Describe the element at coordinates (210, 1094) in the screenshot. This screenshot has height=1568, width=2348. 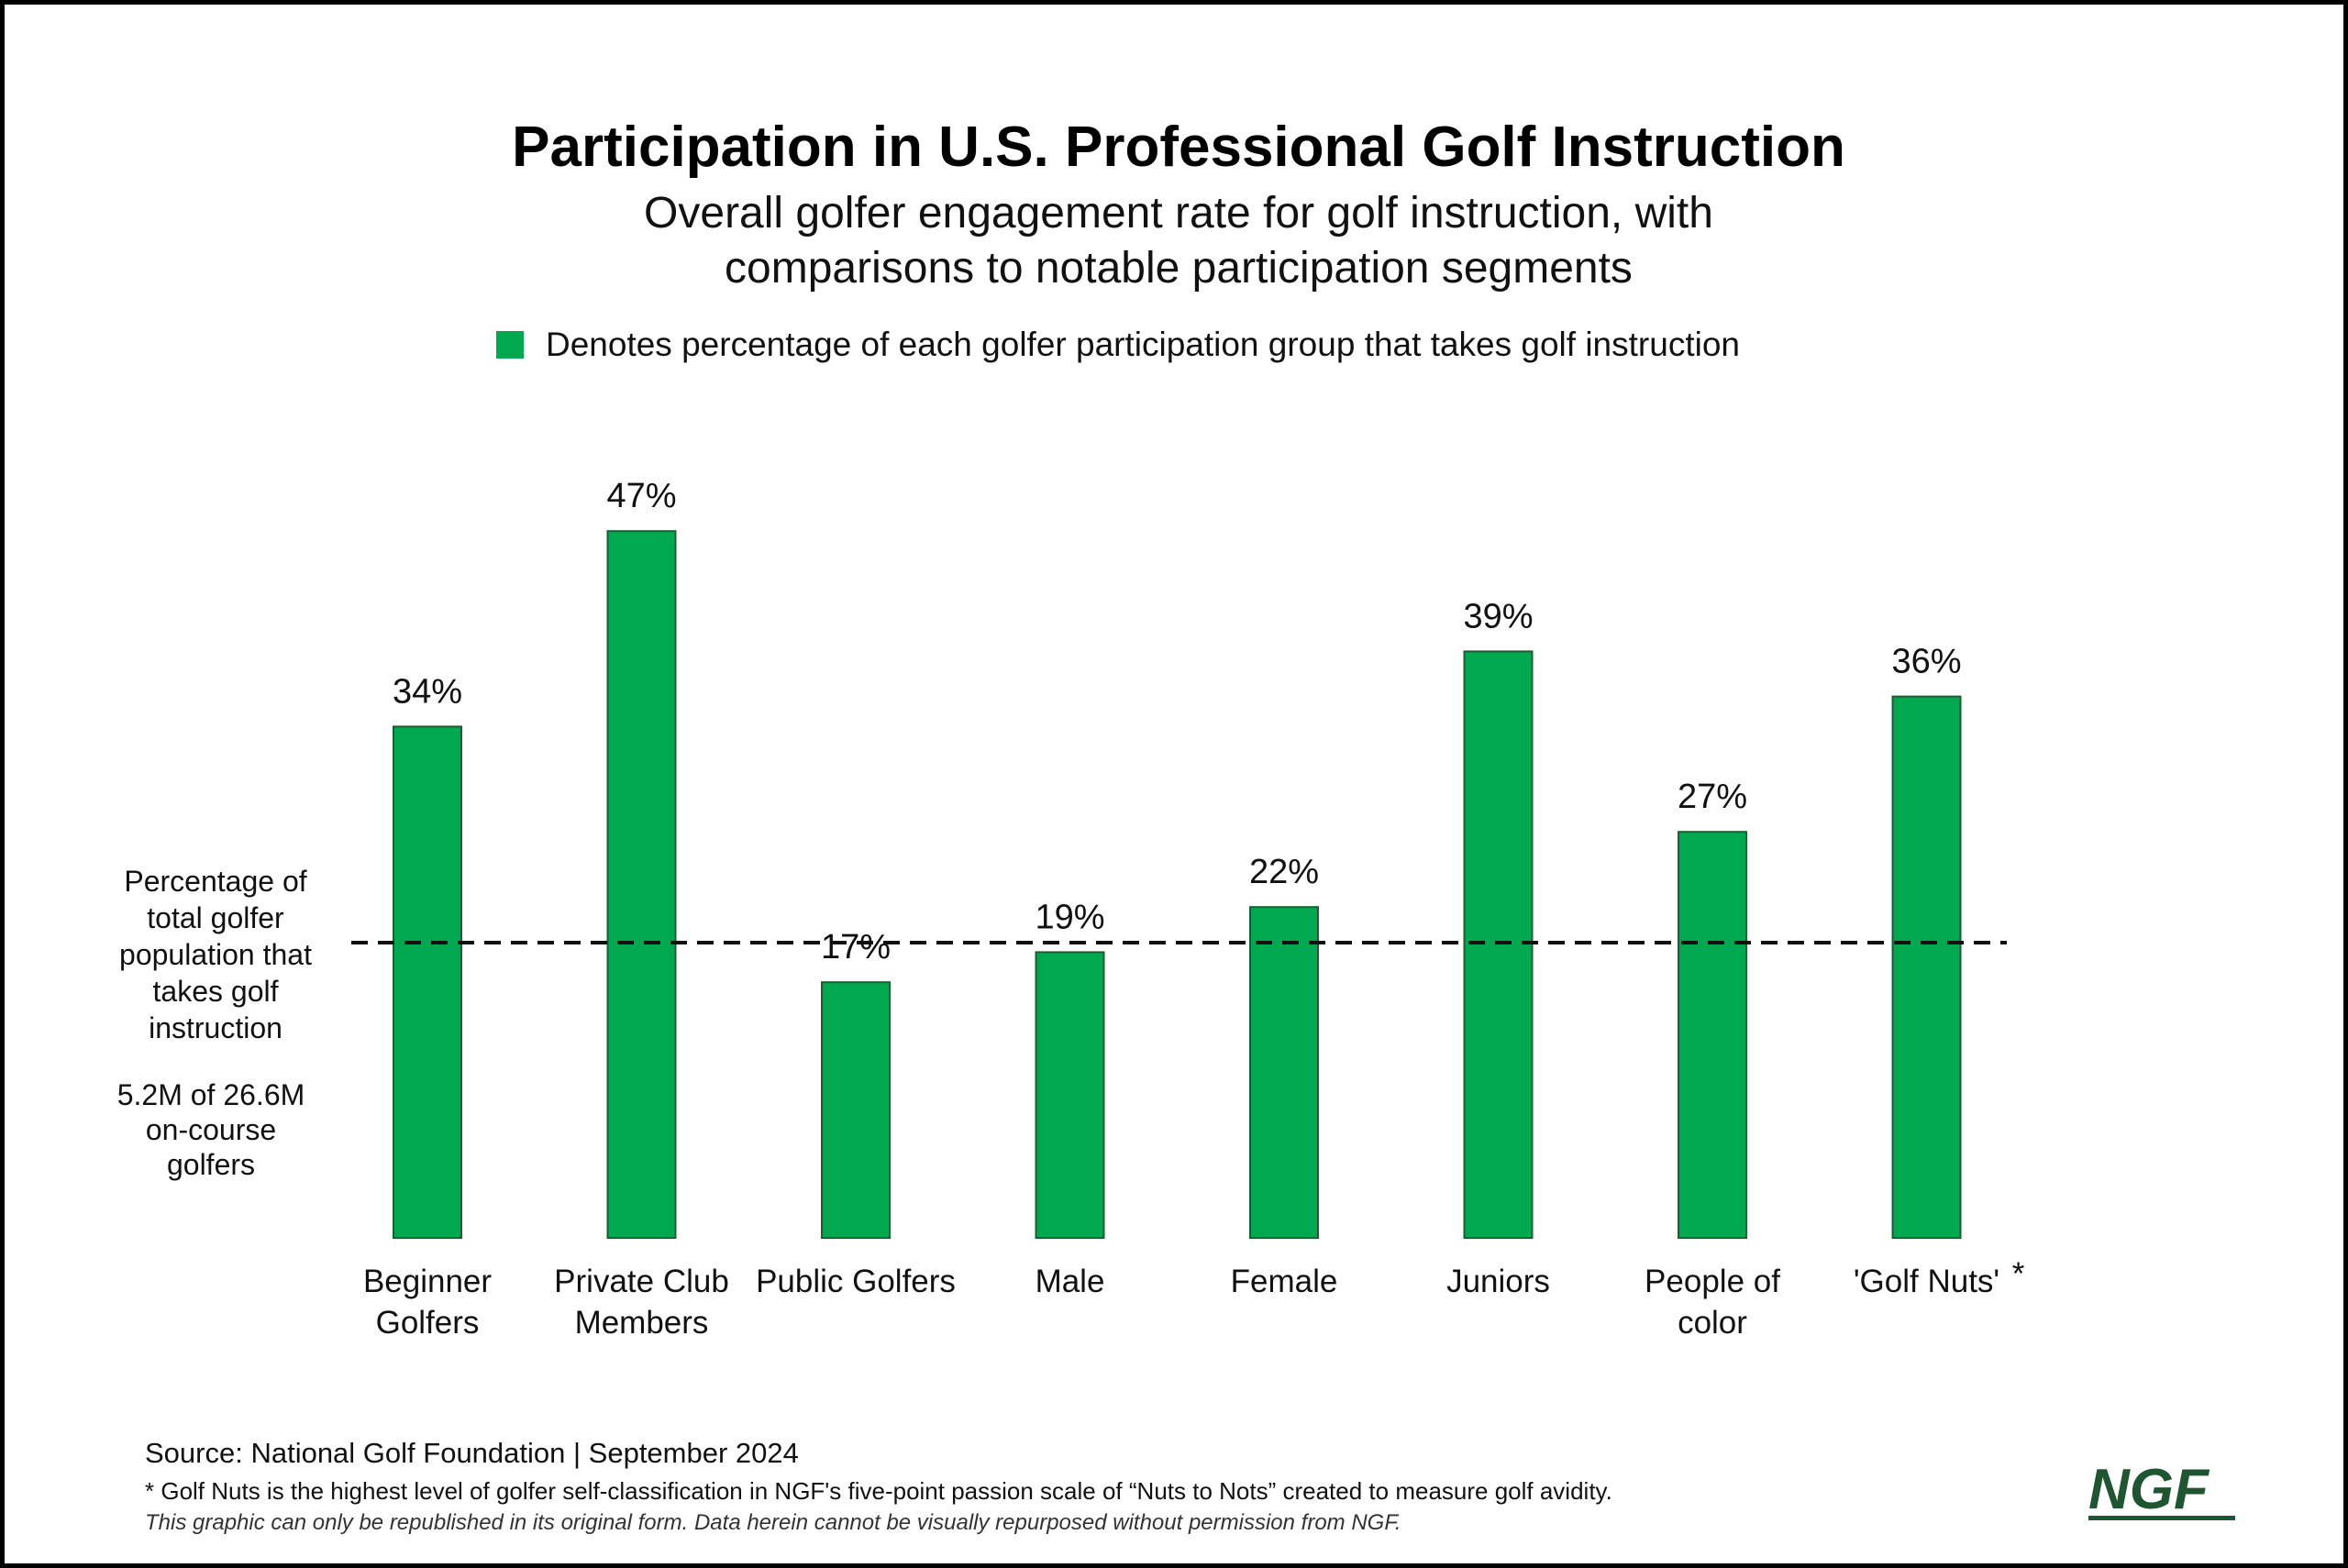
I see `reference-stat-line: 5.2M of 26.6M` at that location.